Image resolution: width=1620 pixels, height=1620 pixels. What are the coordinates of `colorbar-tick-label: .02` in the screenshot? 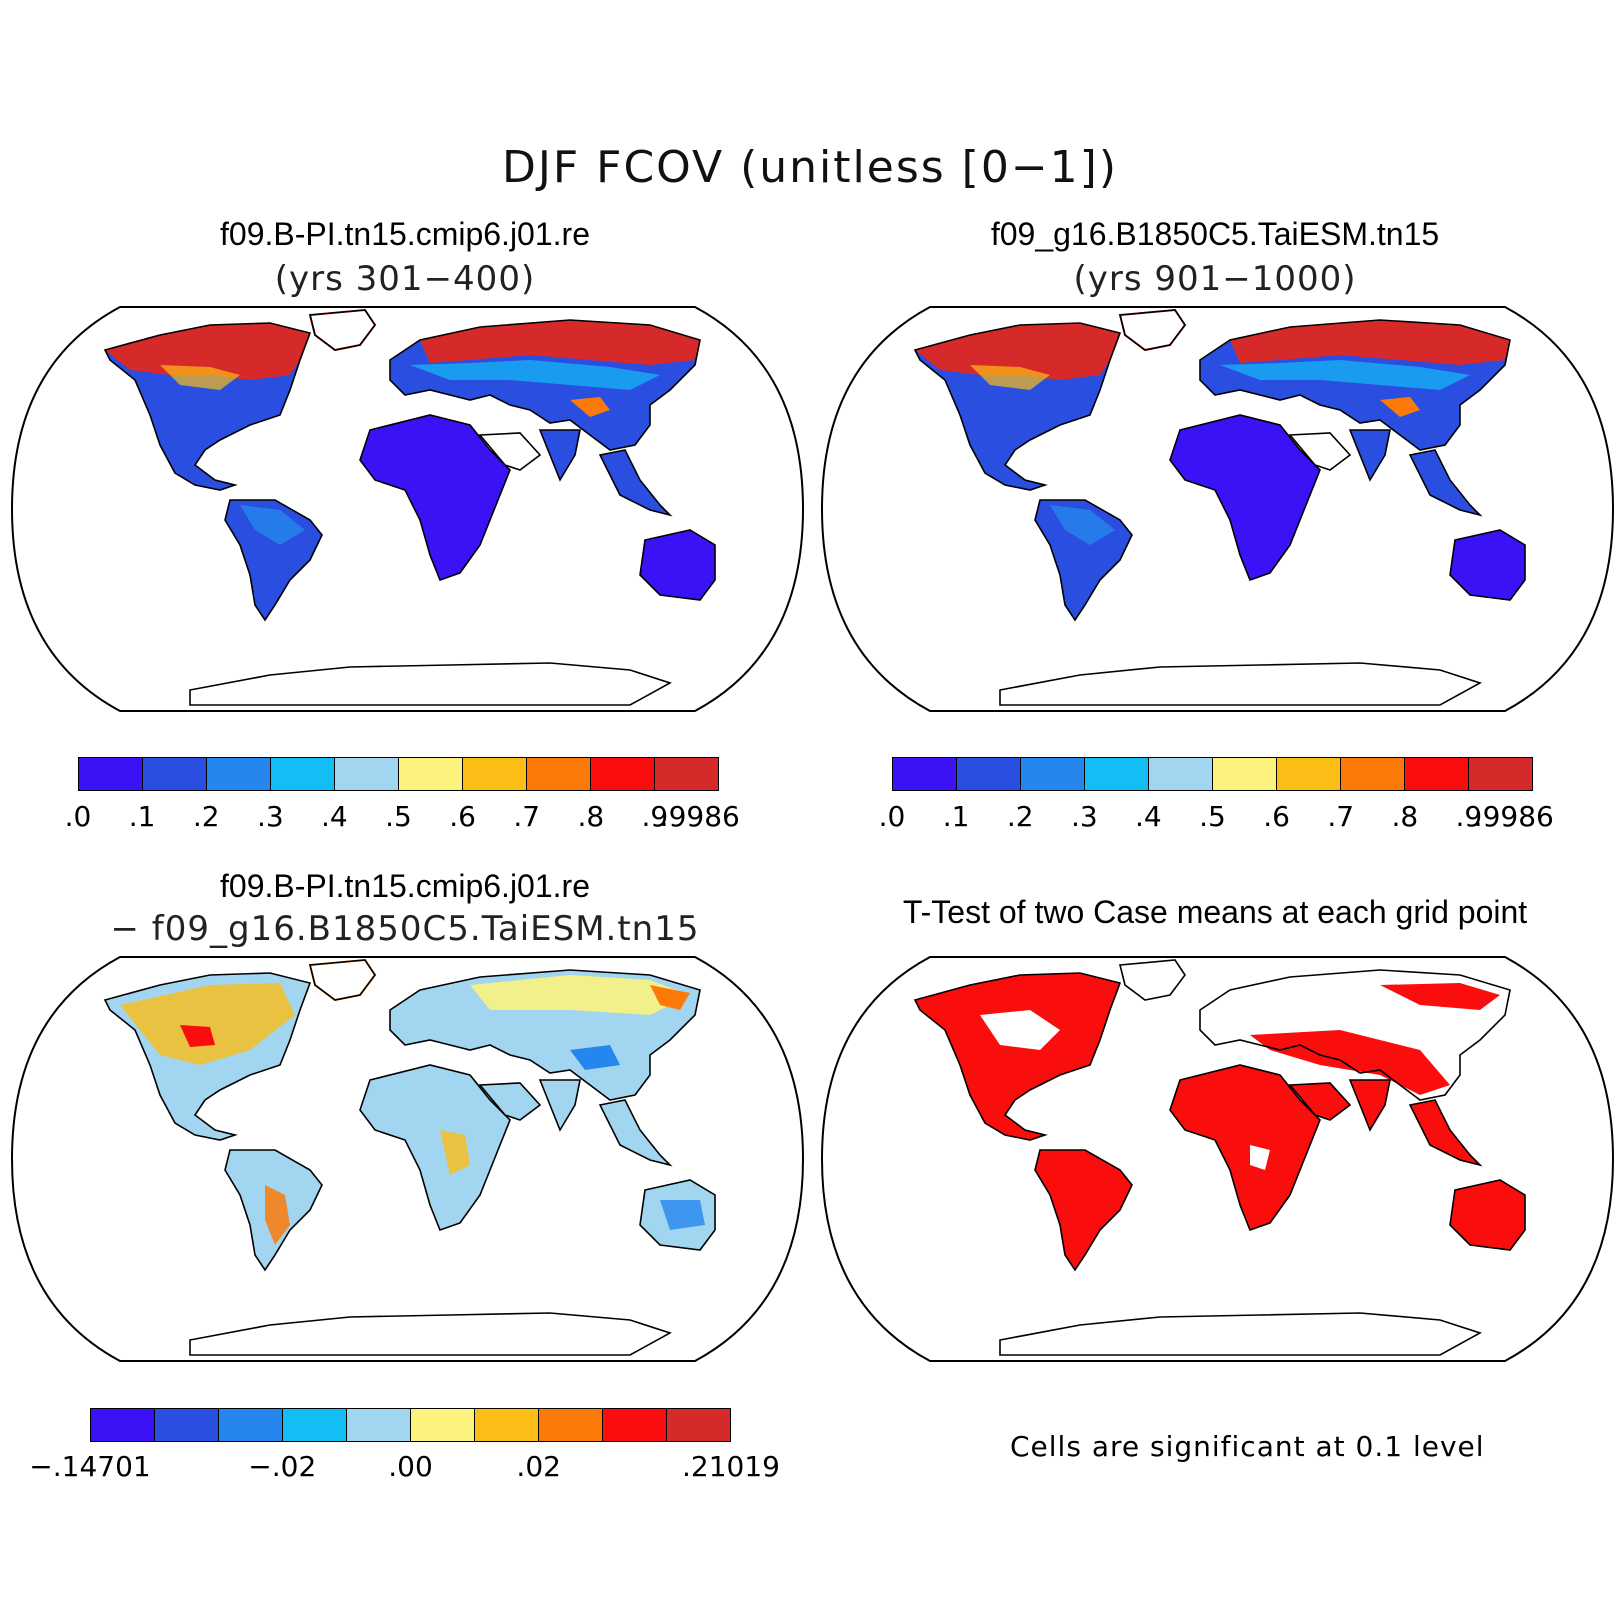 It's located at (538, 1466).